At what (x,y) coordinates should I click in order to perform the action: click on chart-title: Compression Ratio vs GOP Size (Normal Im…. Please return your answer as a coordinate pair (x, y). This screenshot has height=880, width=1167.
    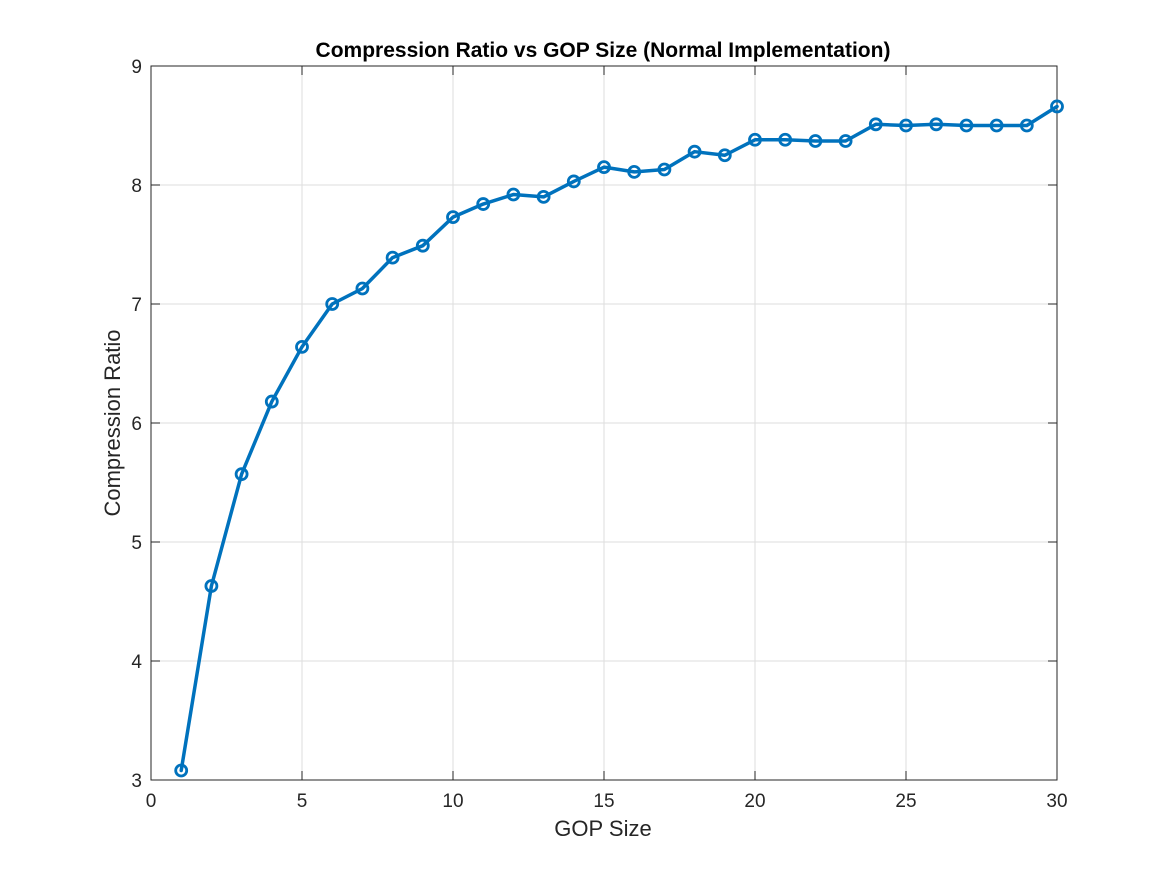
    Looking at the image, I should click on (603, 50).